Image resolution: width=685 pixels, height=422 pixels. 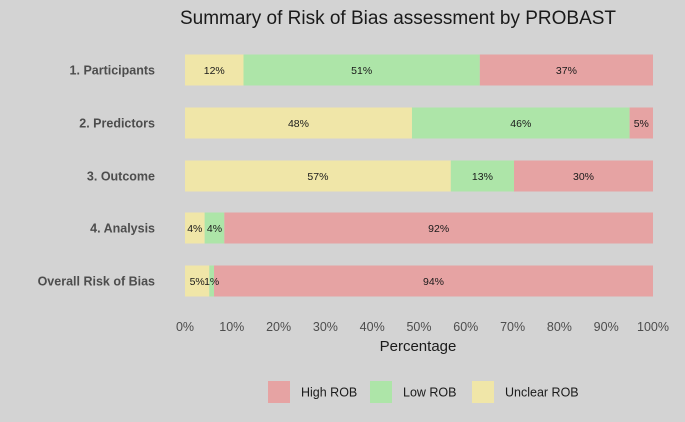 What do you see at coordinates (418, 327) in the screenshot?
I see `x-tick-label: 50%` at bounding box center [418, 327].